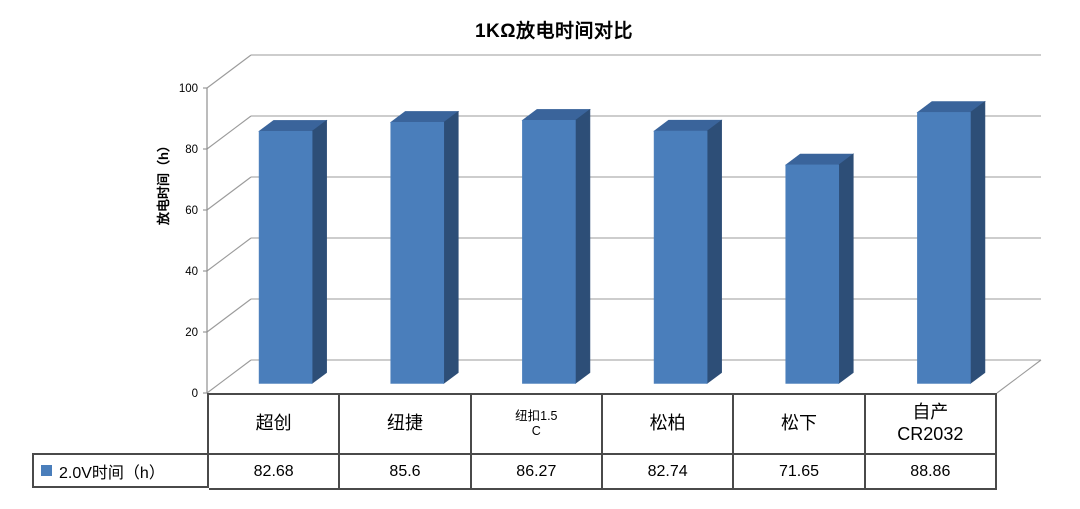 The height and width of the screenshot is (509, 1080). Describe the element at coordinates (537, 425) in the screenshot. I see `category-cell: 纽扣1.5 C` at that location.